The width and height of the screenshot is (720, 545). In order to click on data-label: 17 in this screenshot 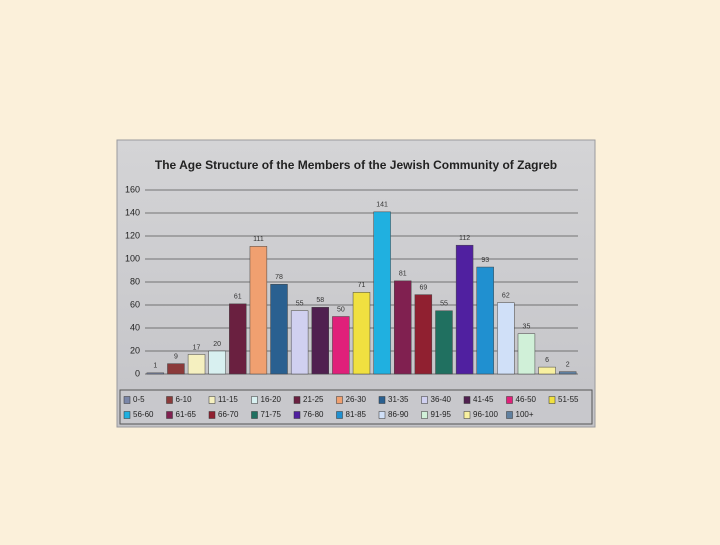, I will do `click(197, 347)`.